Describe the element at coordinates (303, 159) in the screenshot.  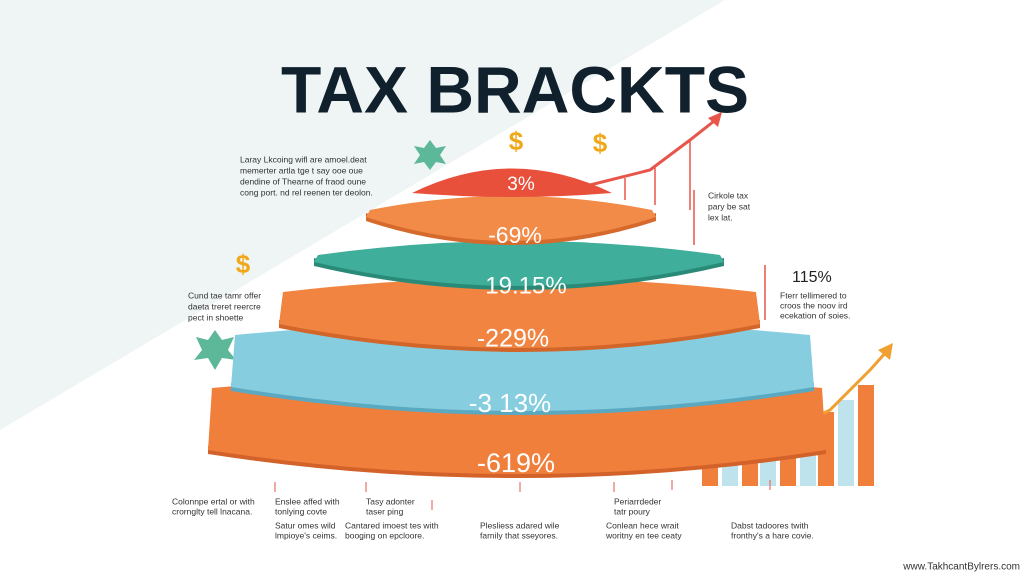
I see `note-text: Laray Lkcoing wifl are amoel.deat` at that location.